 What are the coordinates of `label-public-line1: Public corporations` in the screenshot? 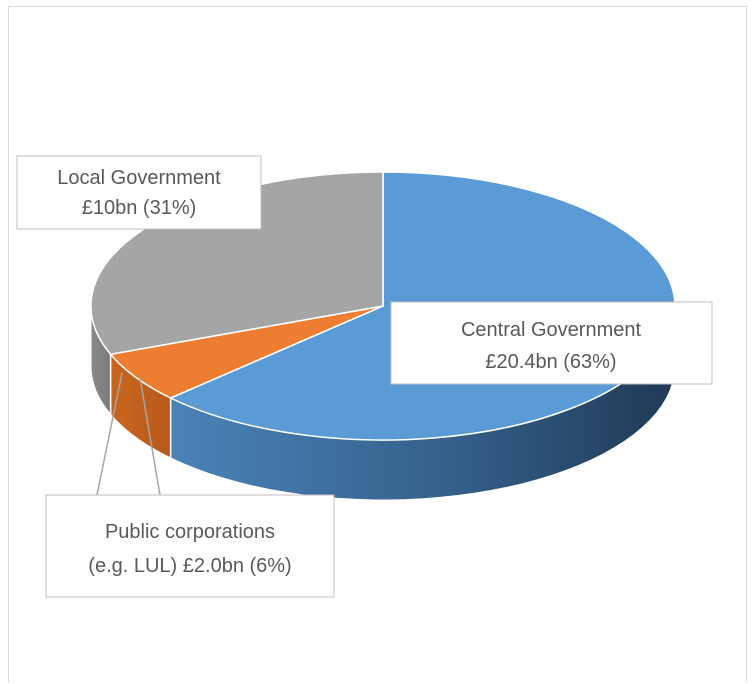 It's located at (190, 532).